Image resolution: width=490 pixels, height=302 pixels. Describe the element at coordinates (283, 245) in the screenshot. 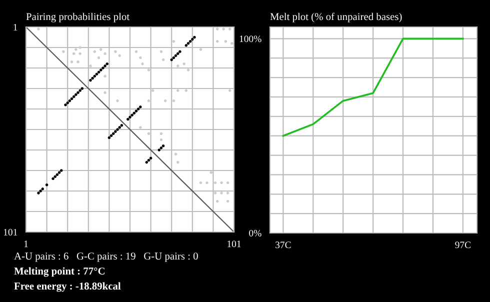

I see `x-tick-label: 37C` at that location.